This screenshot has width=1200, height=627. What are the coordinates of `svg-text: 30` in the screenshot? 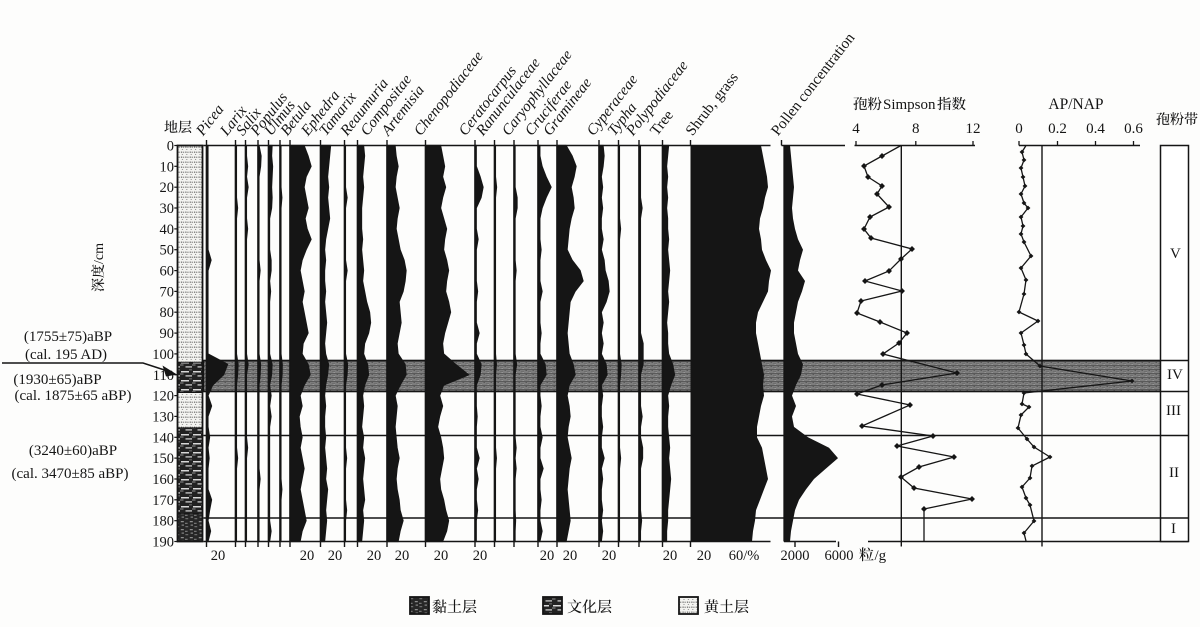 It's located at (167, 209).